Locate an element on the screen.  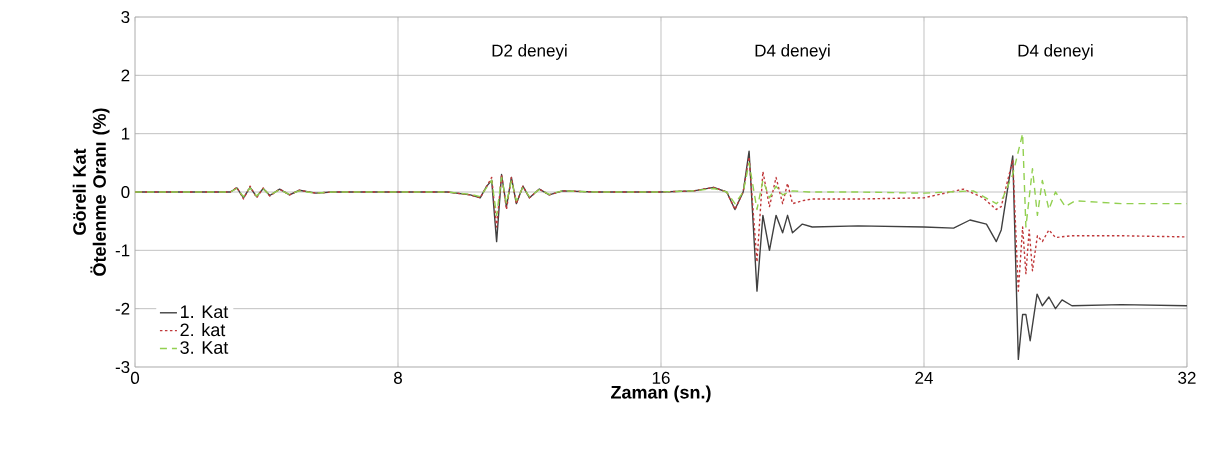
y-tick-label: 3 is located at coordinates (125, 17).